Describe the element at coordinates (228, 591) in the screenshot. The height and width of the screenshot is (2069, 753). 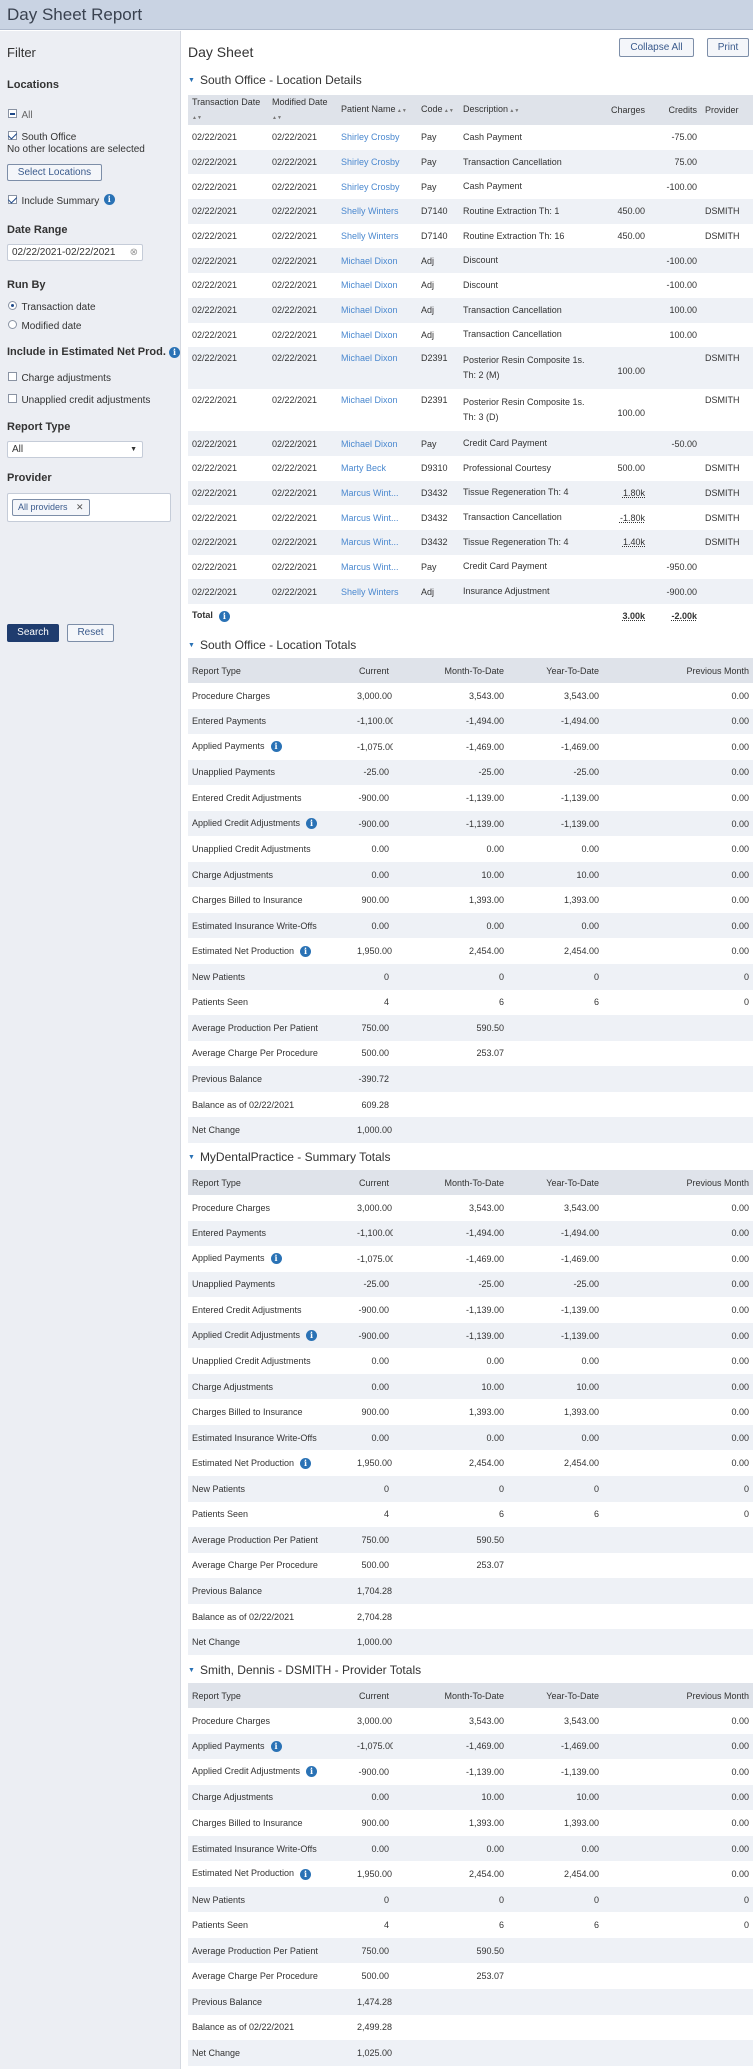
I see `cell-transaction-date: 02/22/2021` at that location.